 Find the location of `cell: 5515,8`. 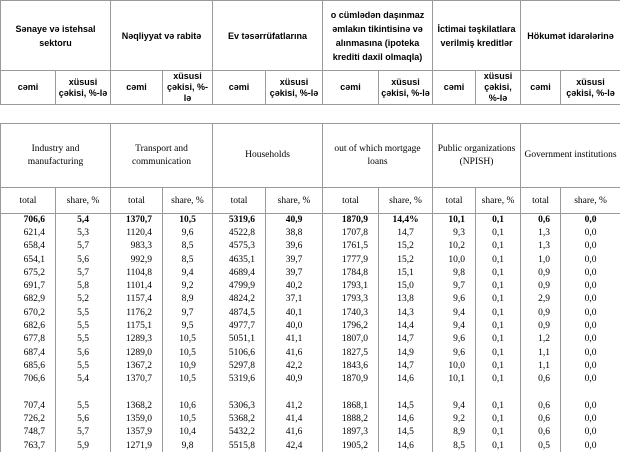

cell: 5515,8 is located at coordinates (239, 446).